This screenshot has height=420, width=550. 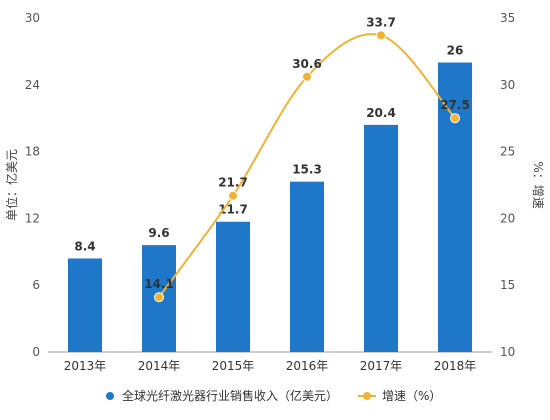 I want to click on y-left-tick-label: 6, so click(x=36, y=285).